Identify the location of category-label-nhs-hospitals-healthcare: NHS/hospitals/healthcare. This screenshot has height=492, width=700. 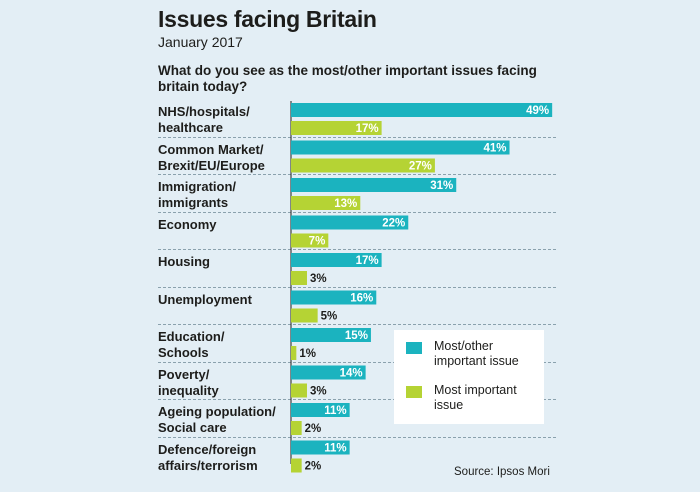
(204, 119).